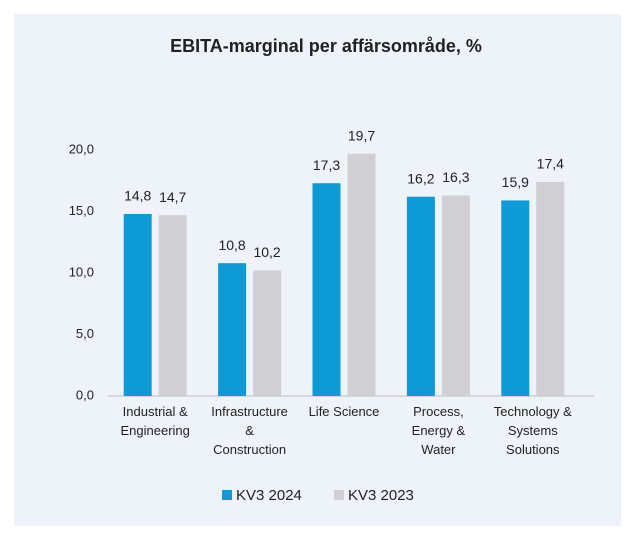 The image size is (635, 549). Describe the element at coordinates (344, 411) in the screenshot. I see `x-tick-label: Life Science` at that location.